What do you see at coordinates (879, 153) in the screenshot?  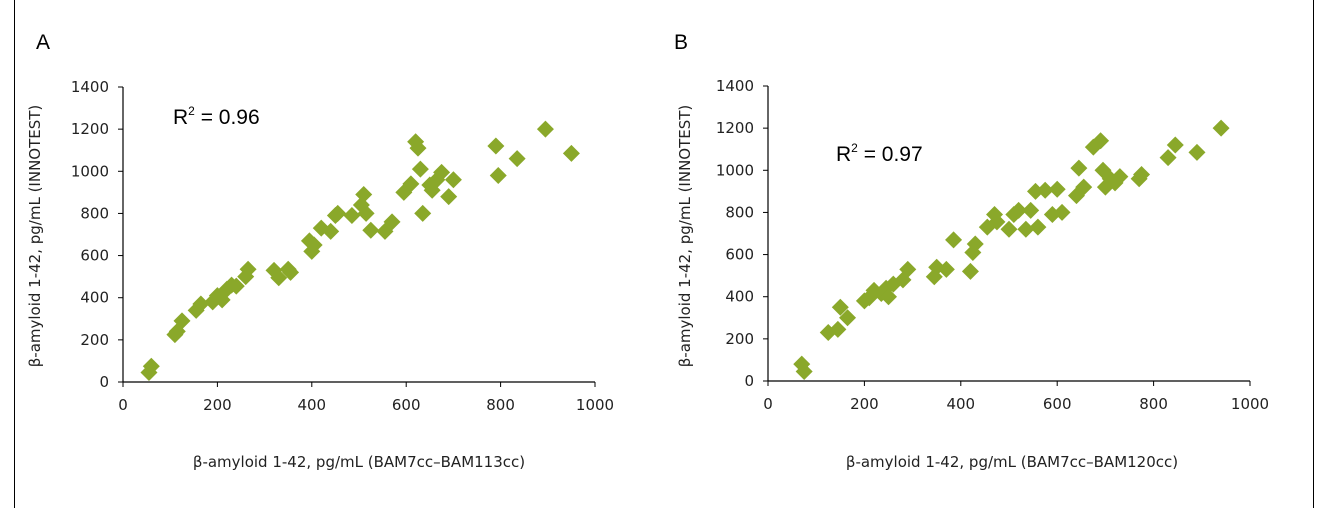 I see `r-squared-b: R2 = 0.97` at bounding box center [879, 153].